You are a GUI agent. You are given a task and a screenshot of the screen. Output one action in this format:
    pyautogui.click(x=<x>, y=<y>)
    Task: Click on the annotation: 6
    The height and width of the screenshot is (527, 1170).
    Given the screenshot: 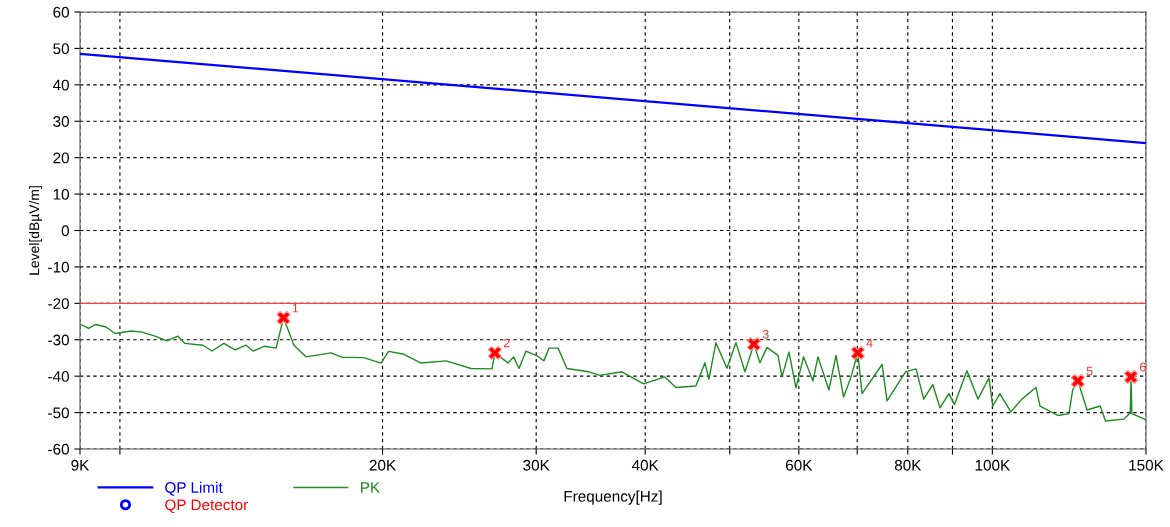 What is the action you would take?
    pyautogui.click(x=1143, y=367)
    